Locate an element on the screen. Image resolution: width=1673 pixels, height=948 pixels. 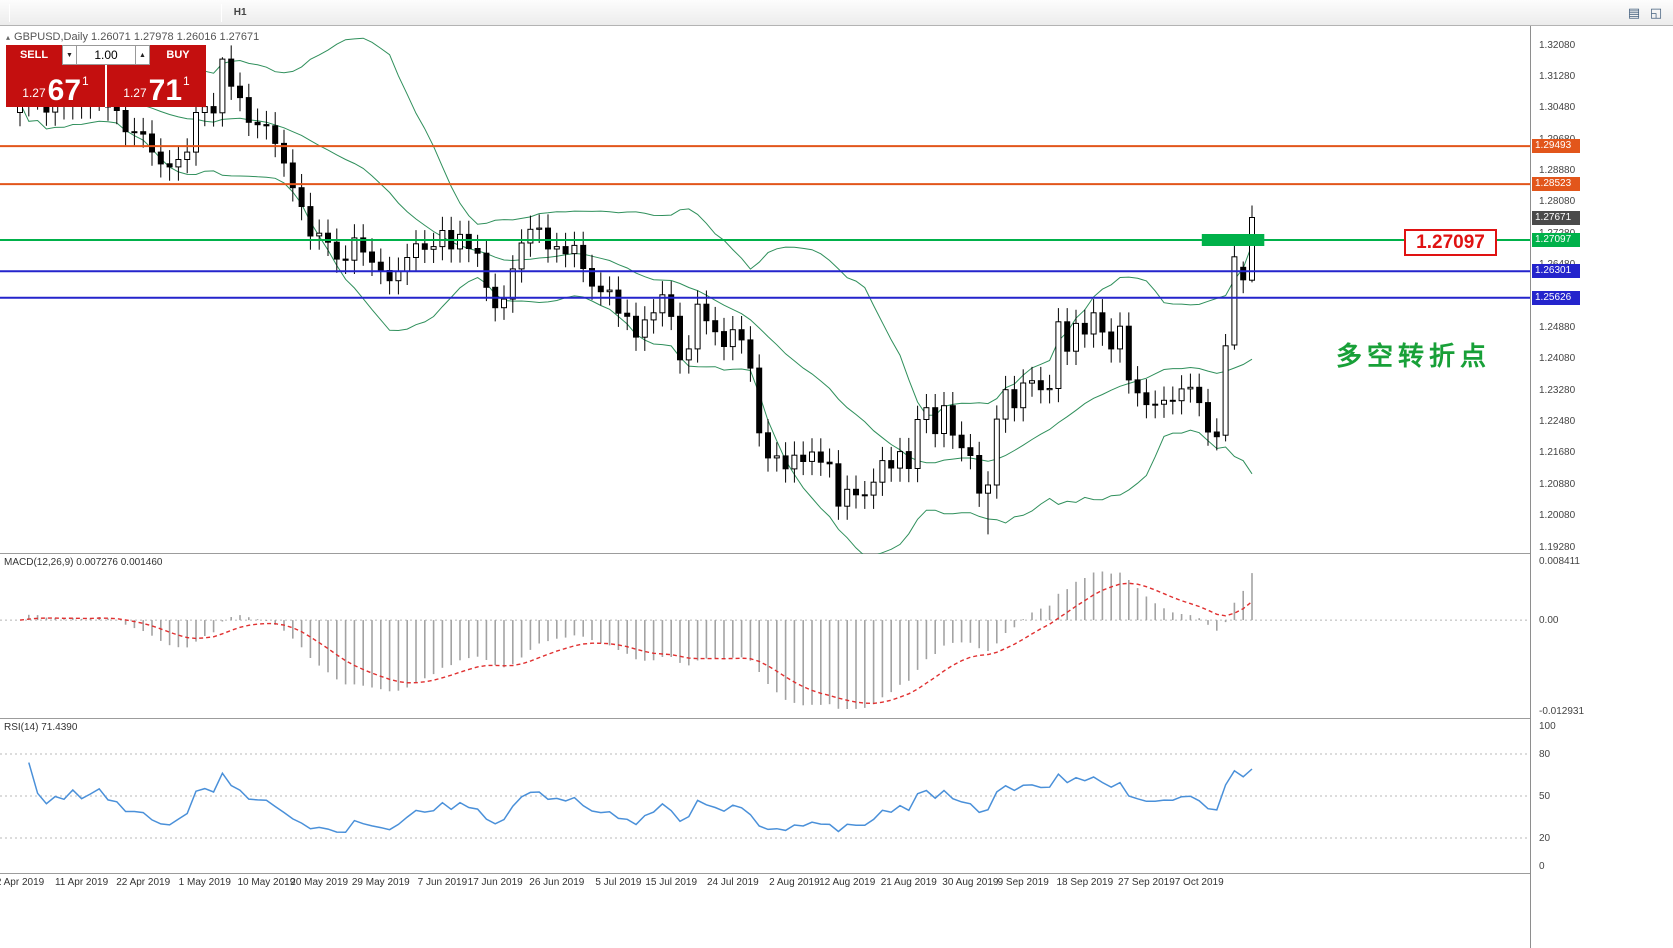
toolbar-group: ⊕⊖▦ is located at coordinates (110, 2).